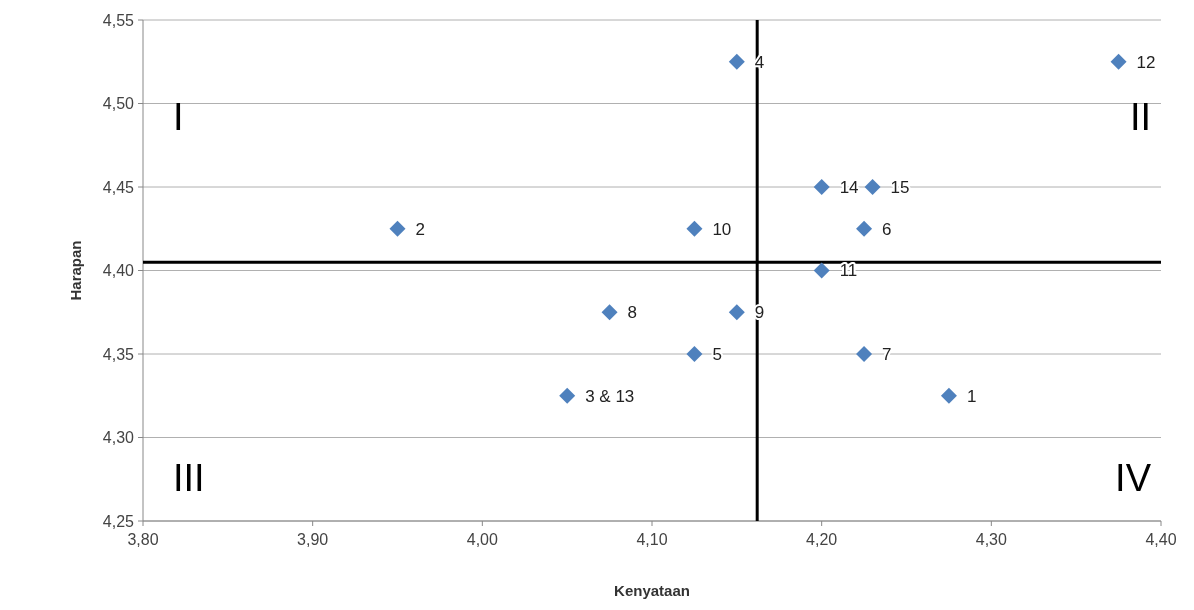 The image size is (1194, 610). Describe the element at coordinates (652, 539) in the screenshot. I see `x-tick-label: 4,10` at that location.